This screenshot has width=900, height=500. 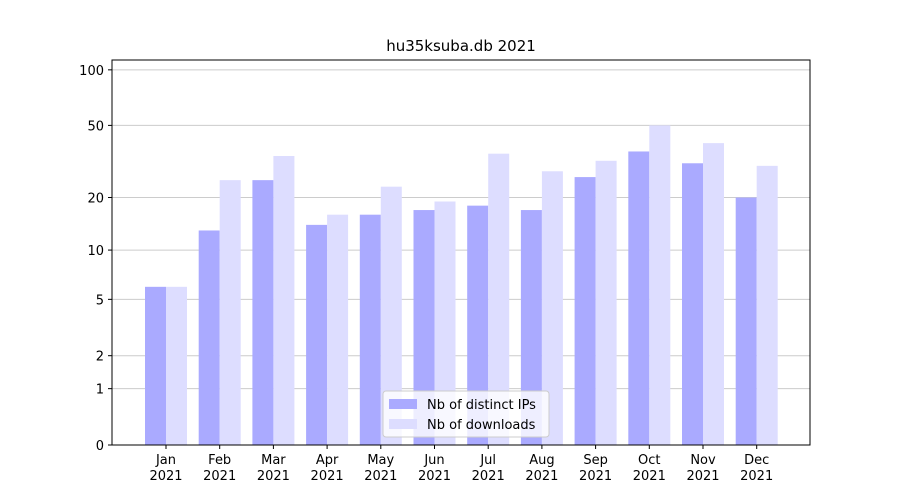 I want to click on x-tick-label: Dec 2021, so click(x=757, y=468).